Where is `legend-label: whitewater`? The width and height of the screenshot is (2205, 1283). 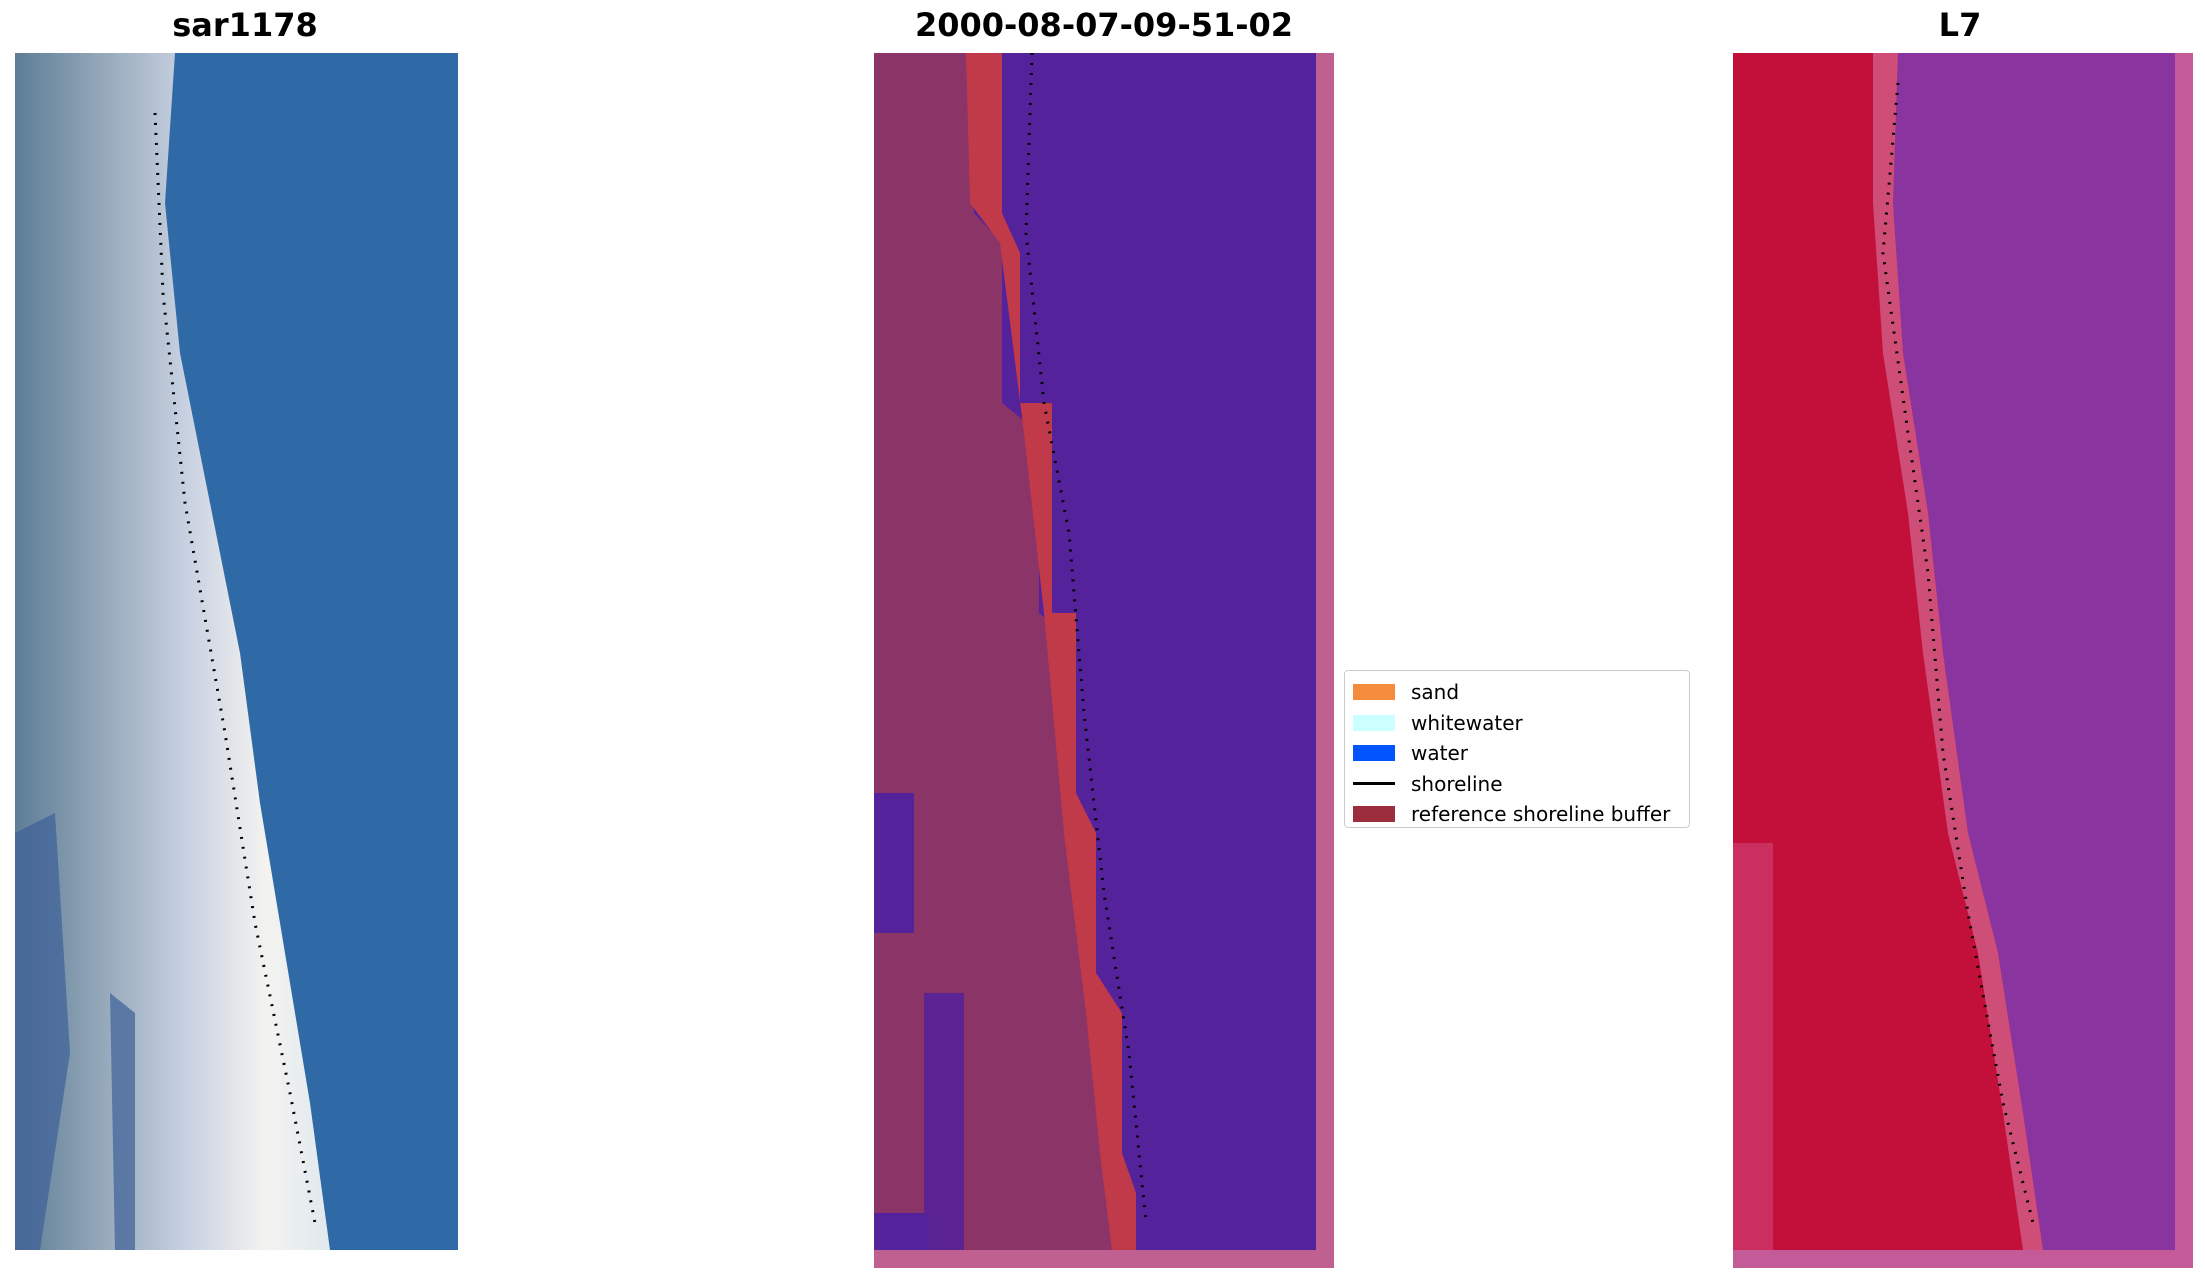
legend-label: whitewater is located at coordinates (1467, 722).